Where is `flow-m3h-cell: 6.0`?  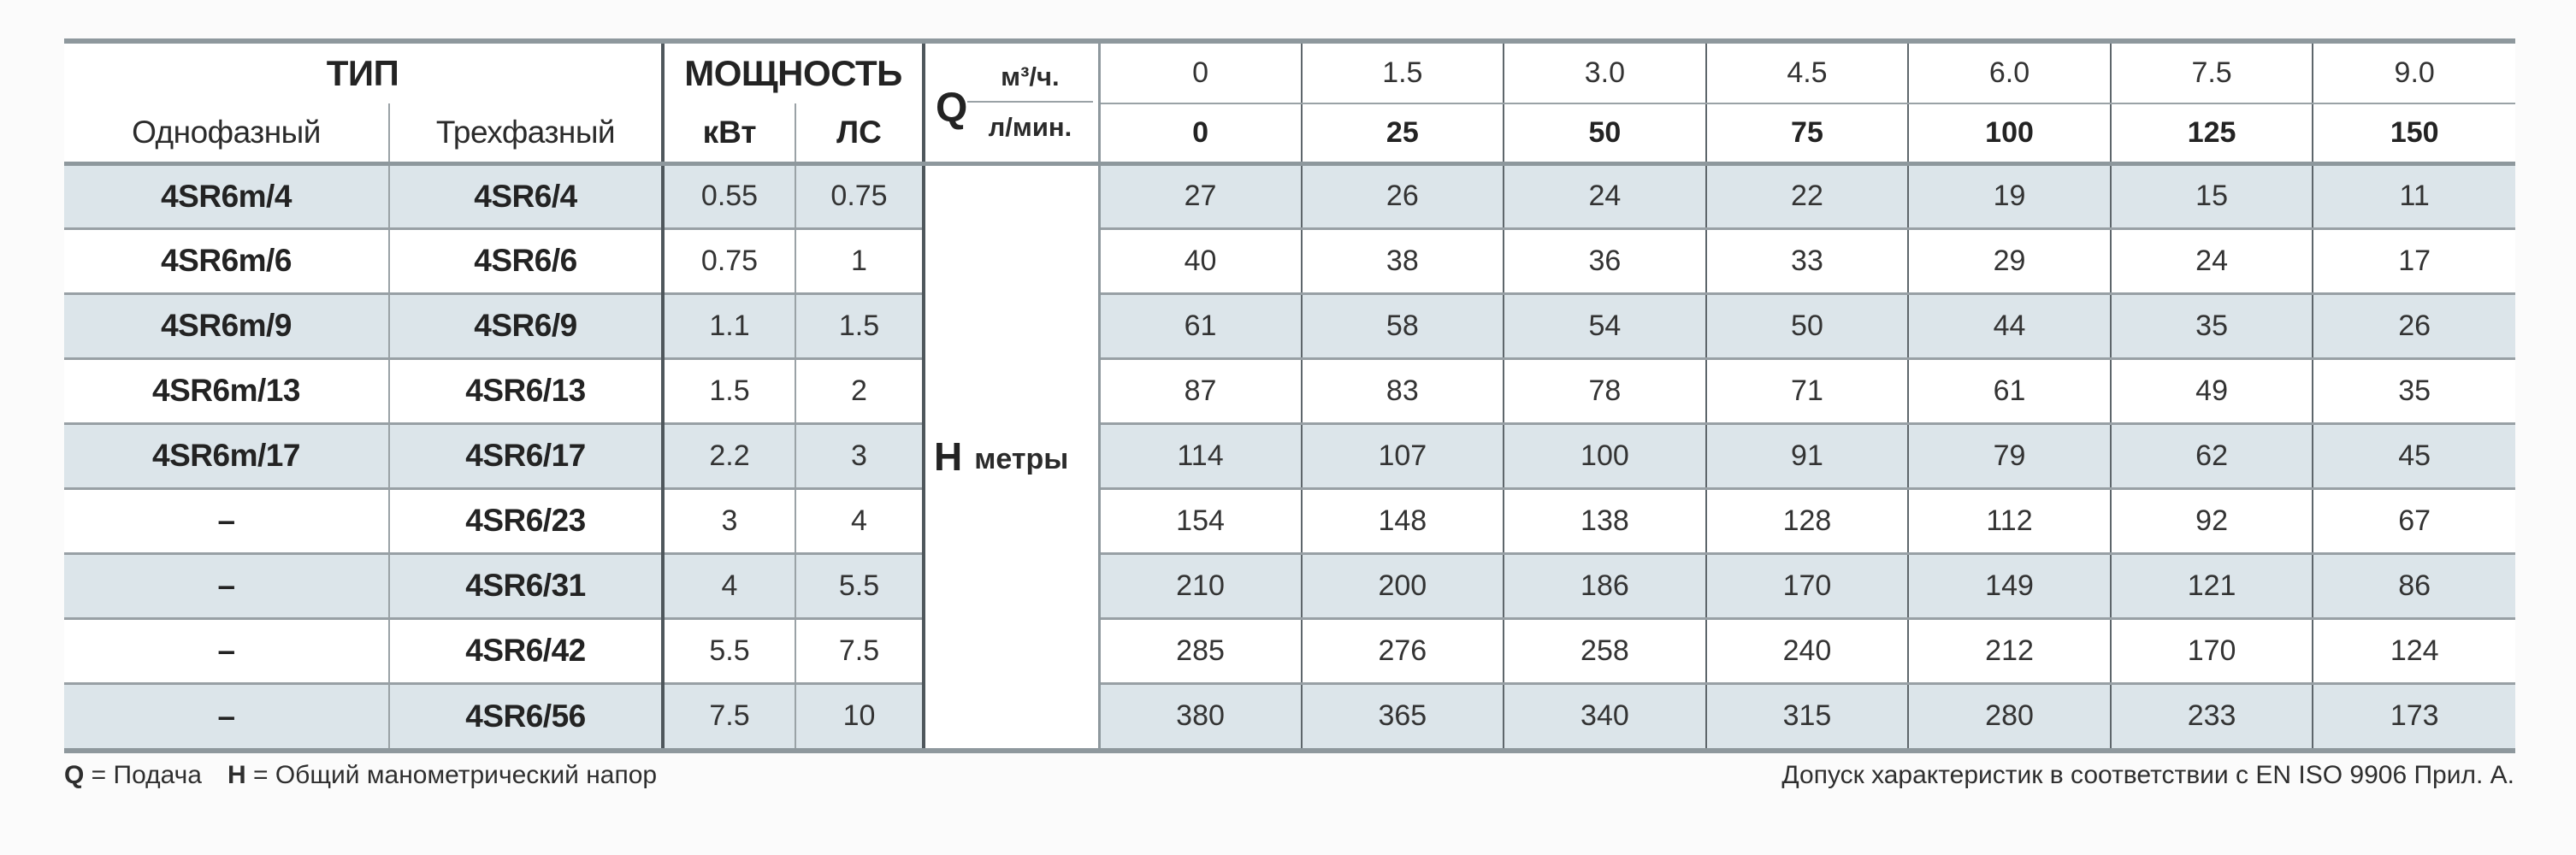 flow-m3h-cell: 6.0 is located at coordinates (2010, 74).